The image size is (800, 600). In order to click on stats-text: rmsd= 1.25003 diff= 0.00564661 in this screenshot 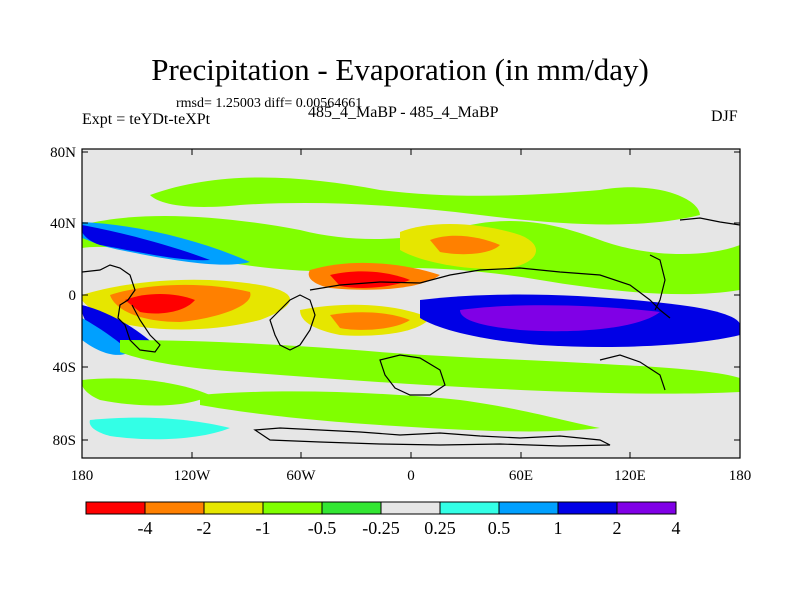, I will do `click(269, 103)`.